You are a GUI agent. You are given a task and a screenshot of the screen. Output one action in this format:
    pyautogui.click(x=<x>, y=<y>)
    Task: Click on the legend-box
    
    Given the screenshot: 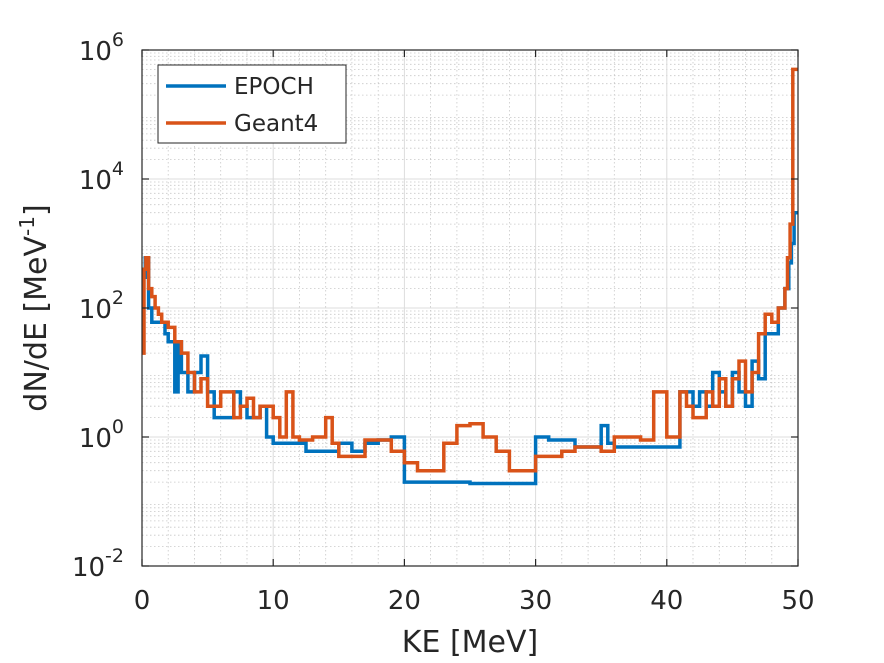 What is the action you would take?
    pyautogui.click(x=252, y=104)
    